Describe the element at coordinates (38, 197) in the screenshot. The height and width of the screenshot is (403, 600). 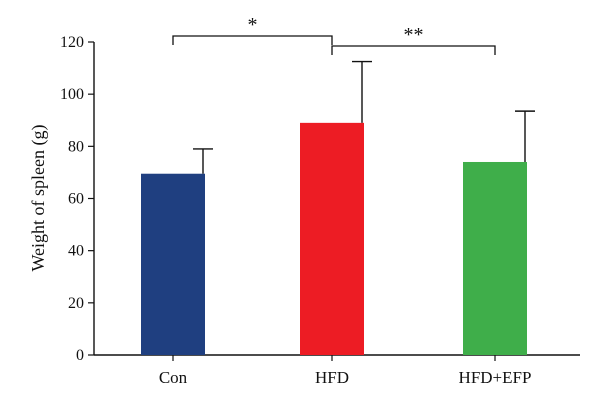
I see `y-axis-title: Weight of spleen (g)` at that location.